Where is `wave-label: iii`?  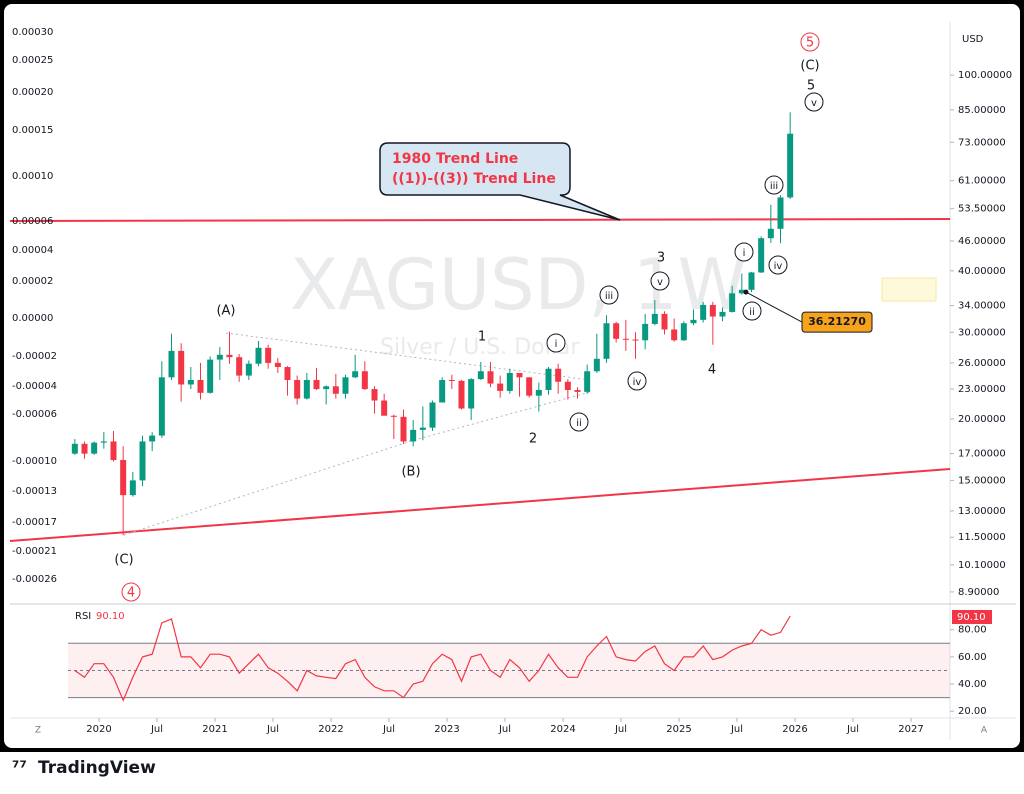 wave-label: iii is located at coordinates (609, 296).